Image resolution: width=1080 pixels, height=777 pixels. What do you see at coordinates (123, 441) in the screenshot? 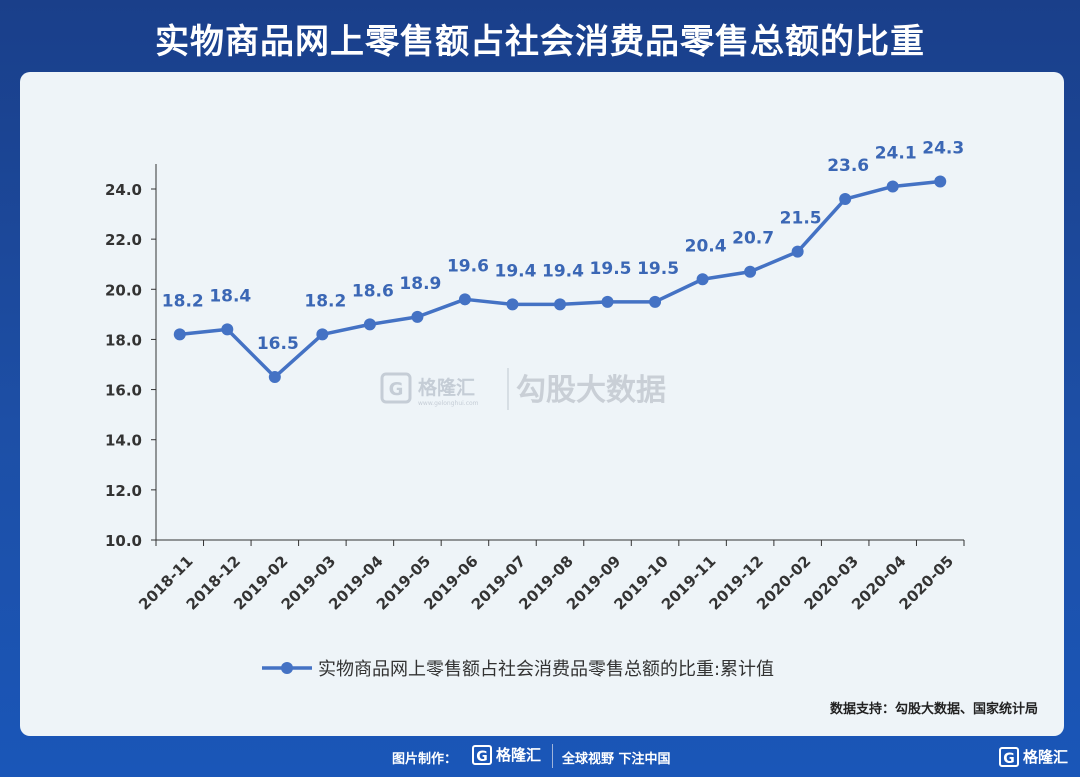
I see `y-tick-label: 14.0` at bounding box center [123, 441].